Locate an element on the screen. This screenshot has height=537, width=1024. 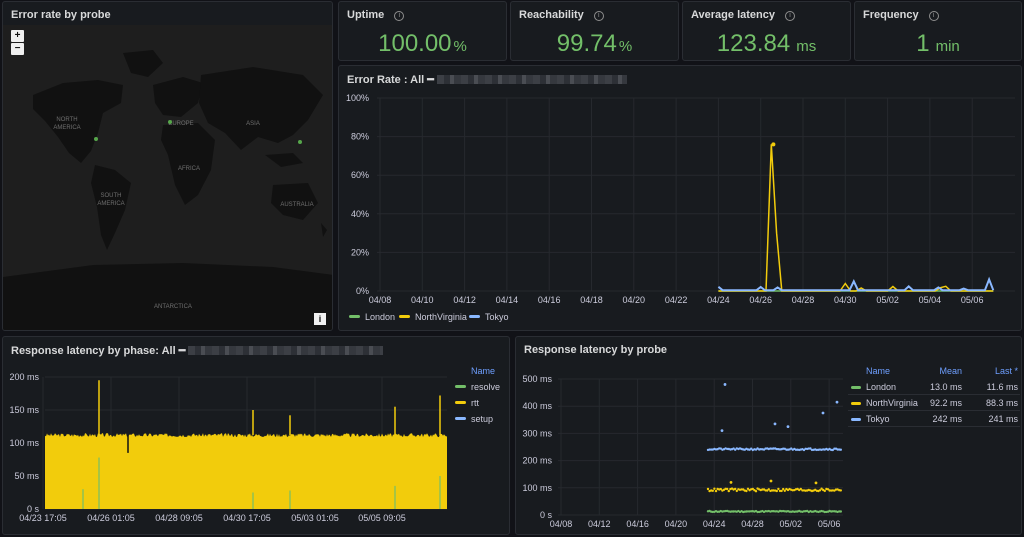
legend-header: Name is located at coordinates (483, 371).